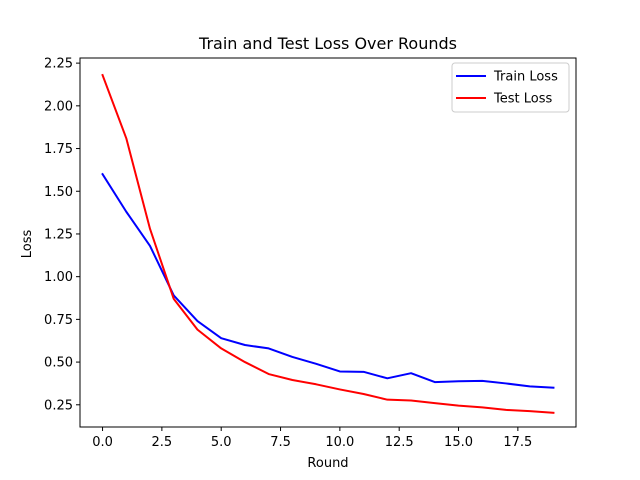 The width and height of the screenshot is (640, 480). I want to click on x-tick-label: 10.0, so click(339, 442).